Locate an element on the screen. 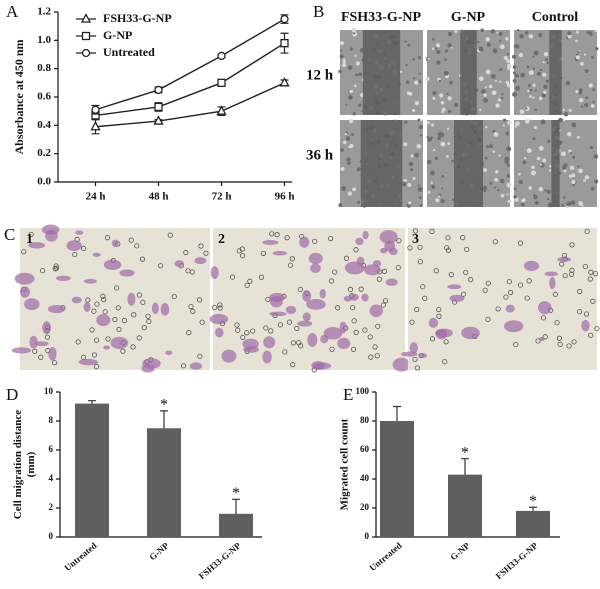 Image resolution: width=600 pixels, height=589 pixels. panel-label: D is located at coordinates (12, 394).